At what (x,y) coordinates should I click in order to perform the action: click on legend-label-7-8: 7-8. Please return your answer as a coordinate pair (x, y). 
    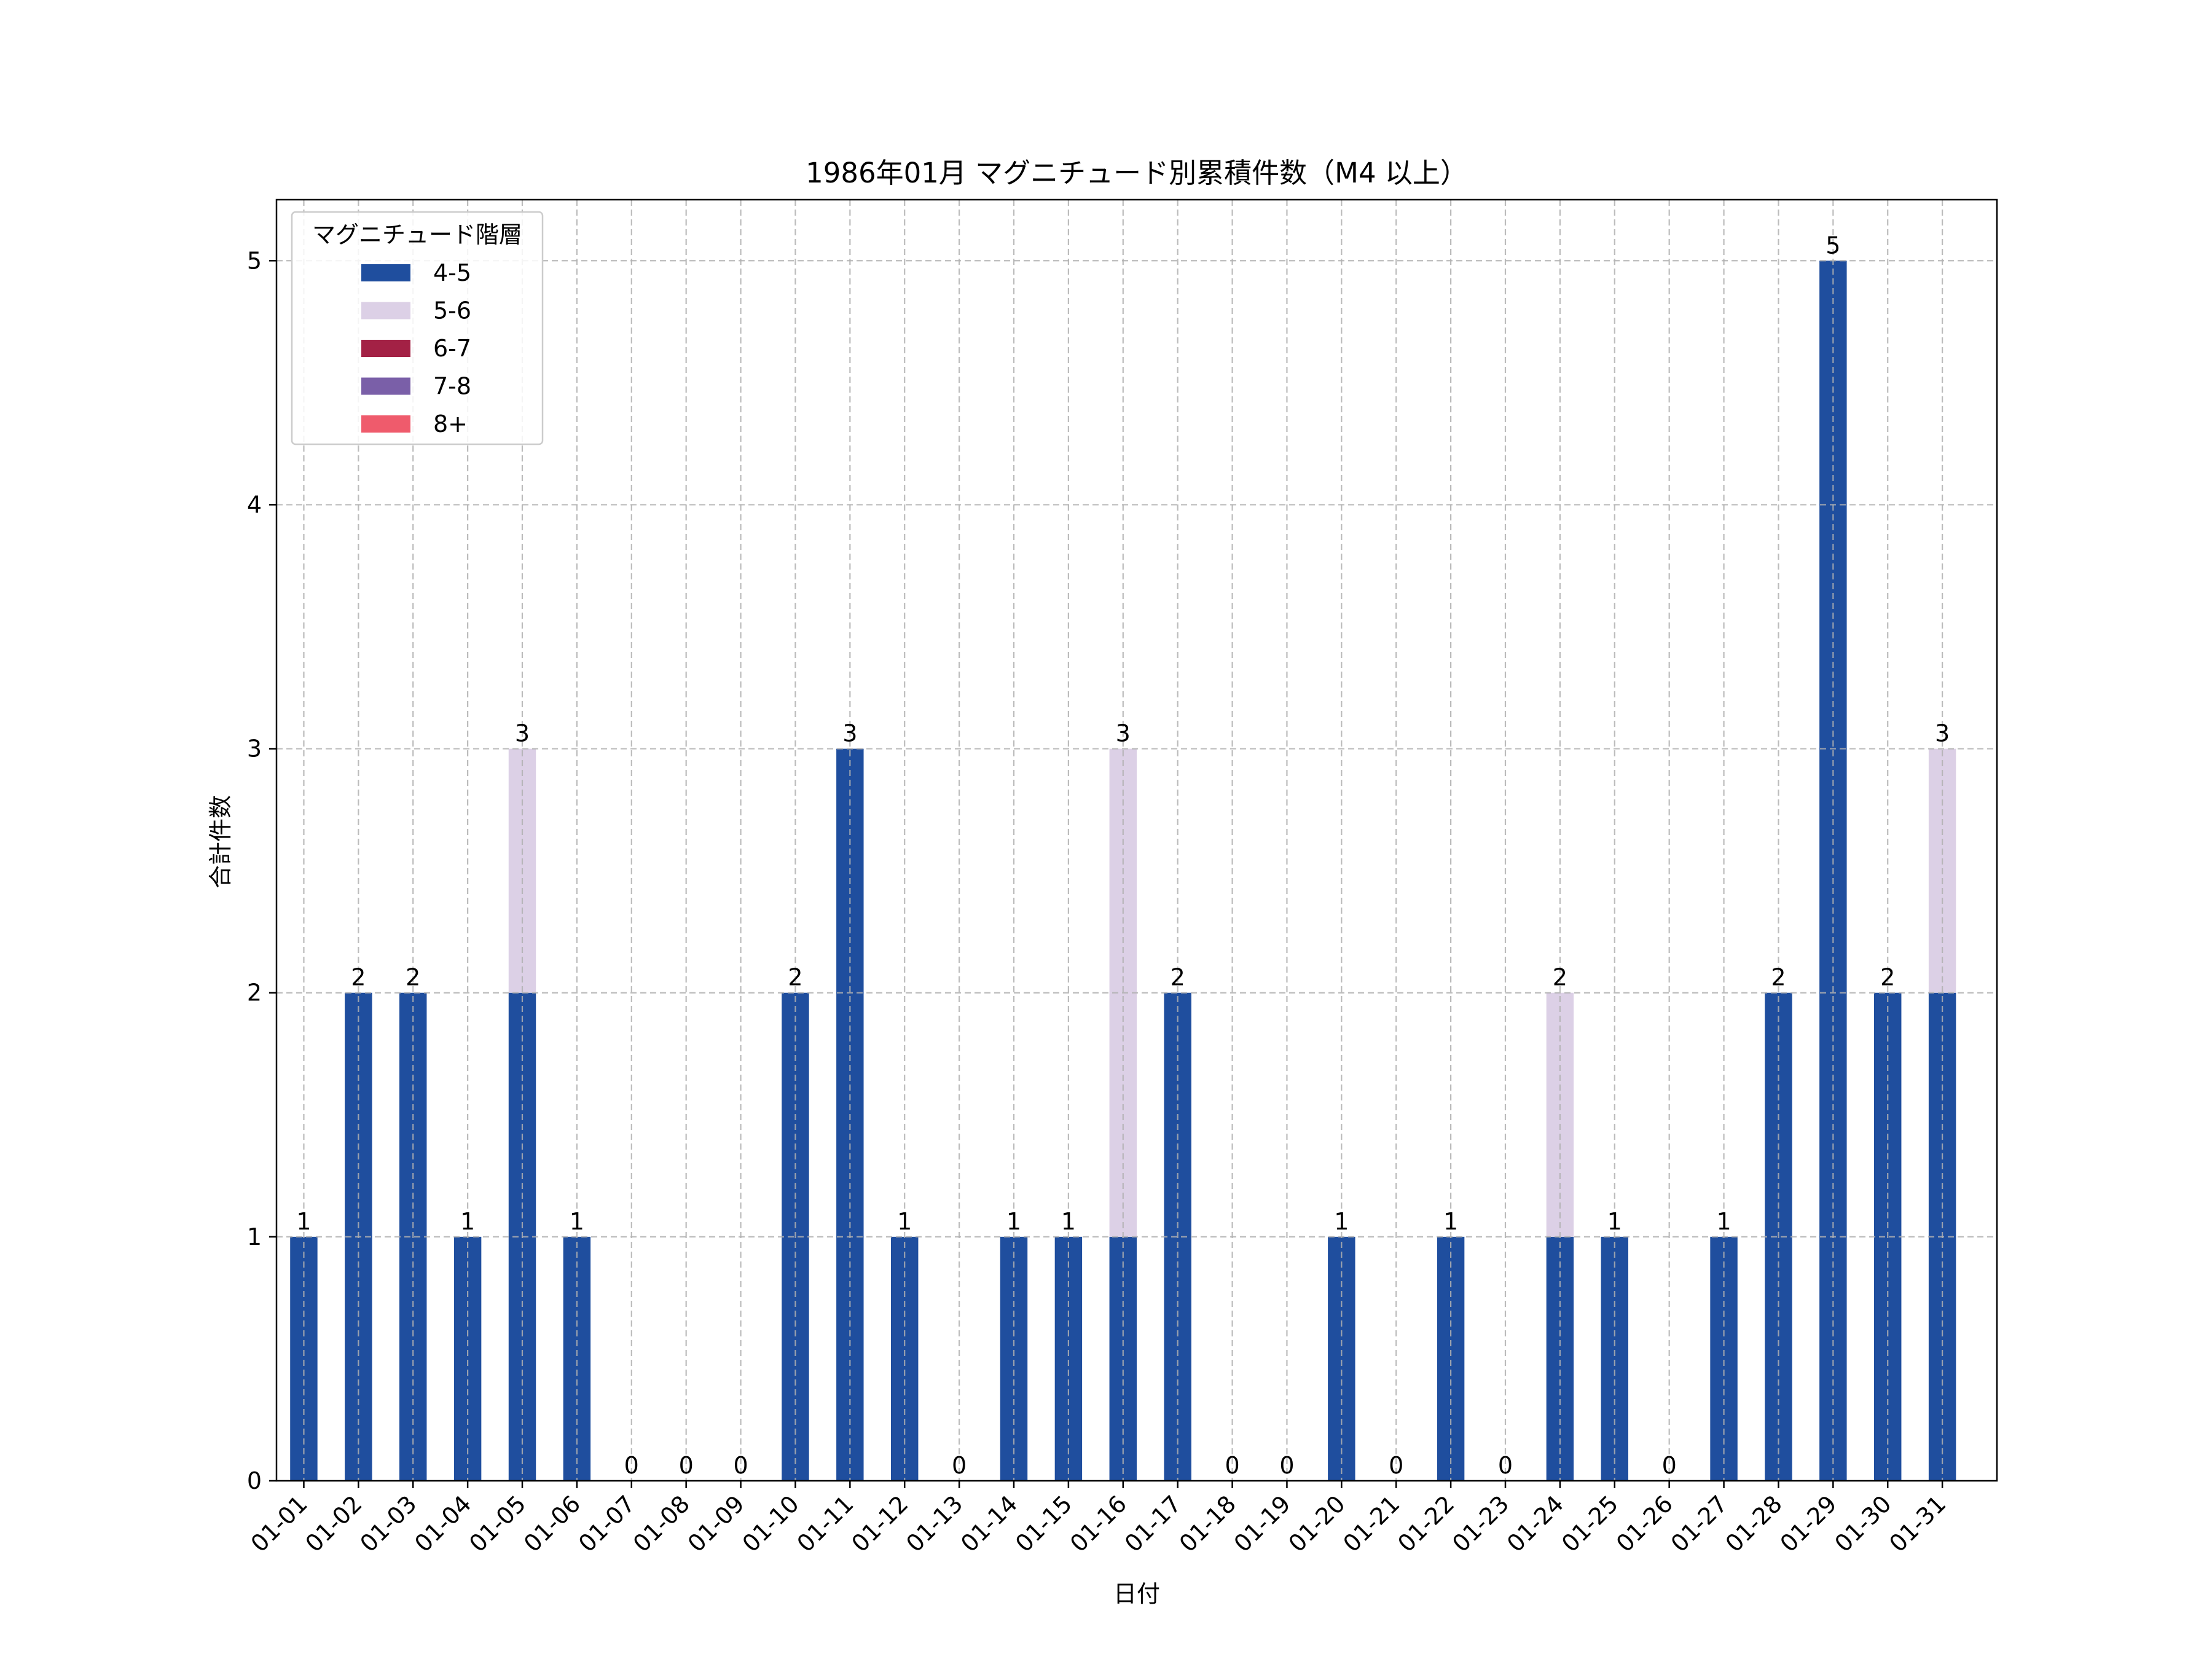
    Looking at the image, I should click on (452, 386).